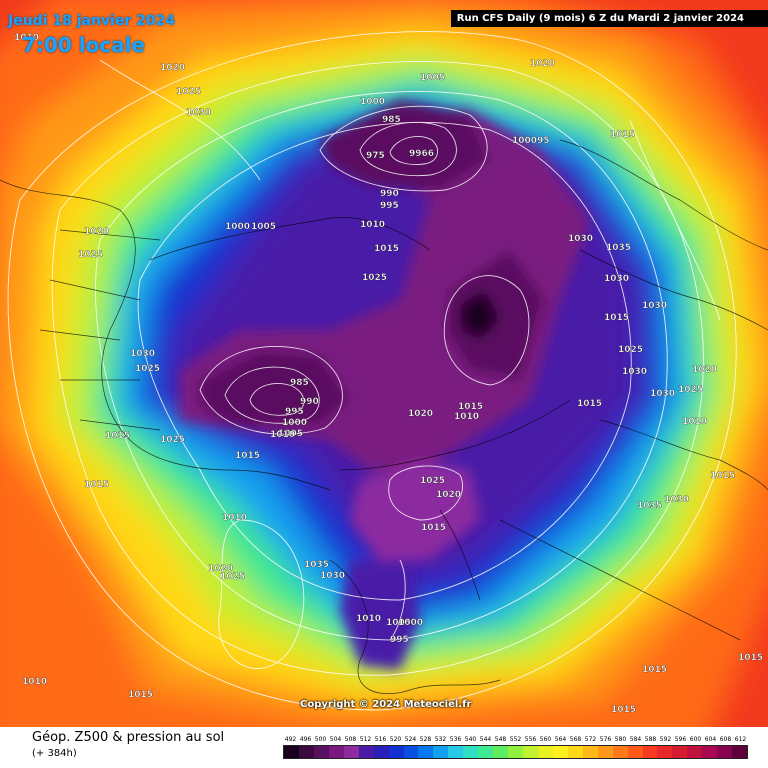 Image resolution: width=768 pixels, height=768 pixels. I want to click on map-caption: Géop. Z500 & pression au sol, so click(128, 737).